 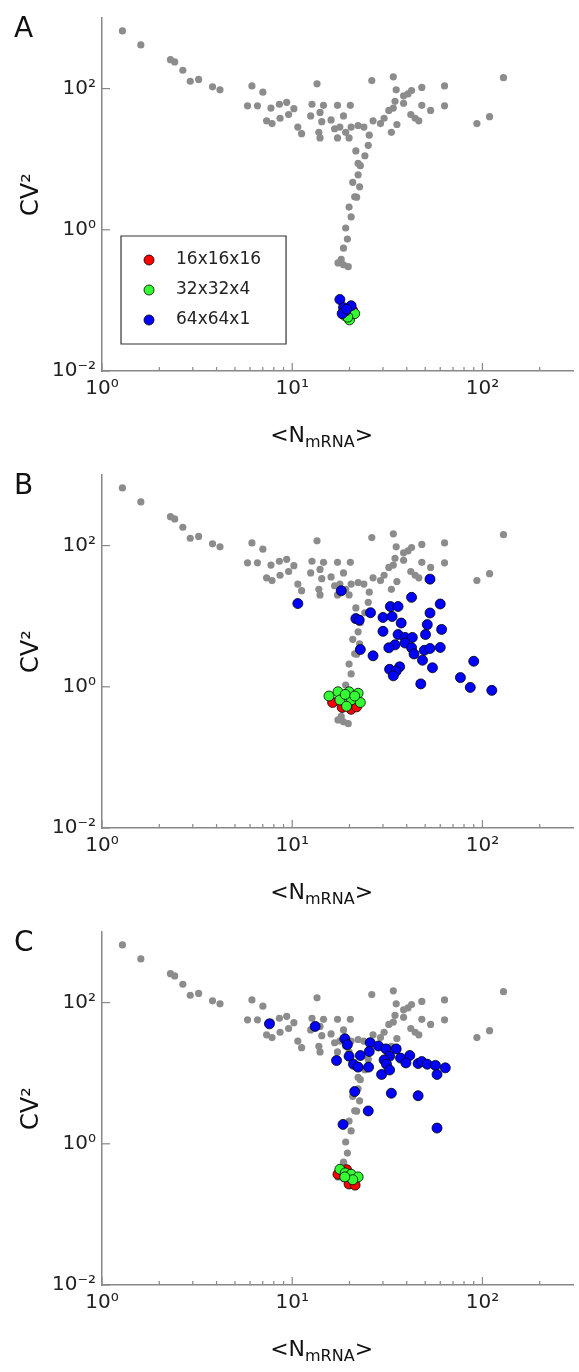 I want to click on legend-label: 16x16x16, so click(x=219, y=258).